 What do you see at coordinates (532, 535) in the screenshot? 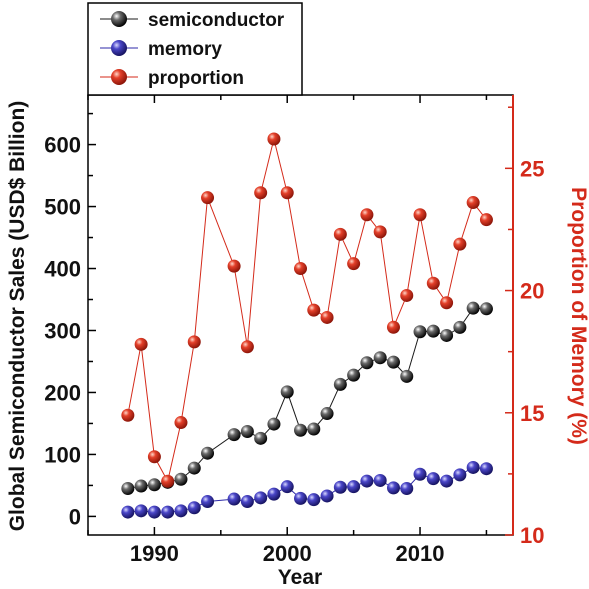
I see `y-right-tick-label: 10` at bounding box center [532, 535].